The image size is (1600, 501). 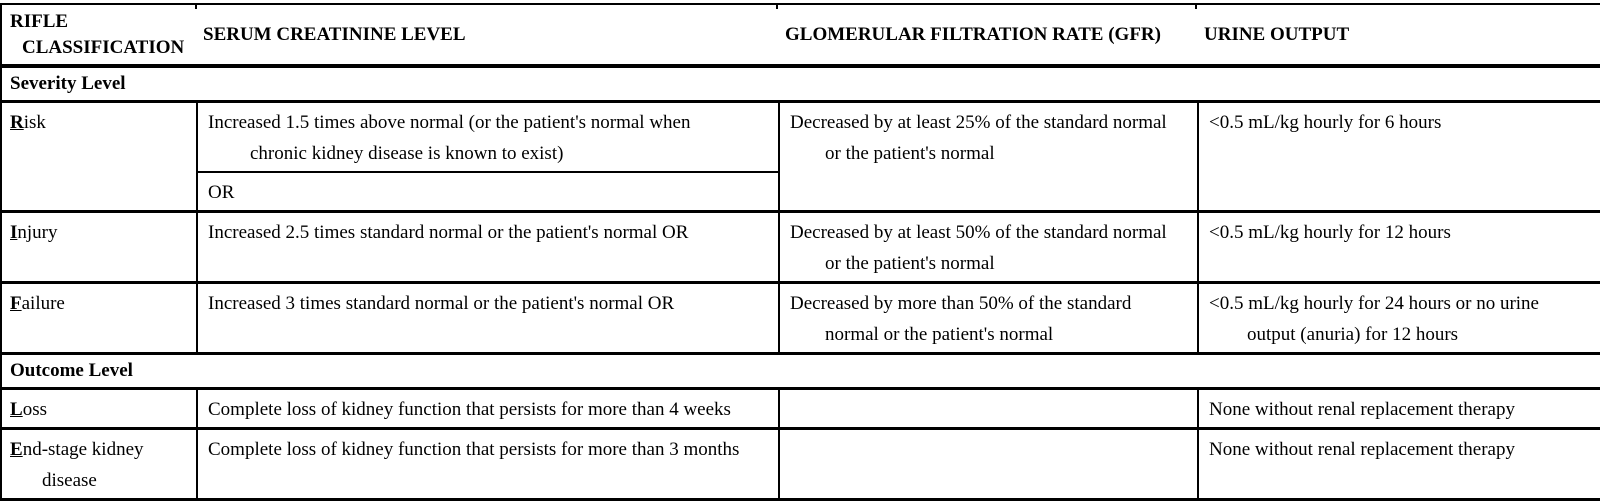 I want to click on cell-loss-gfr-empty, so click(x=988, y=408).